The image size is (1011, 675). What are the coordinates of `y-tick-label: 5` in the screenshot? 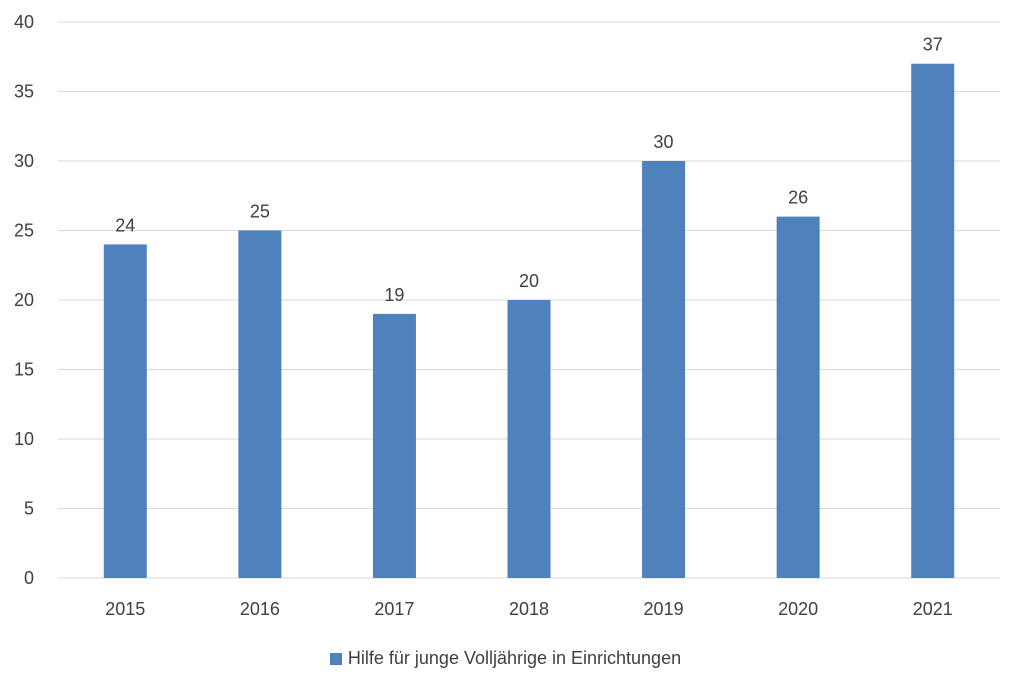 It's located at (29, 509).